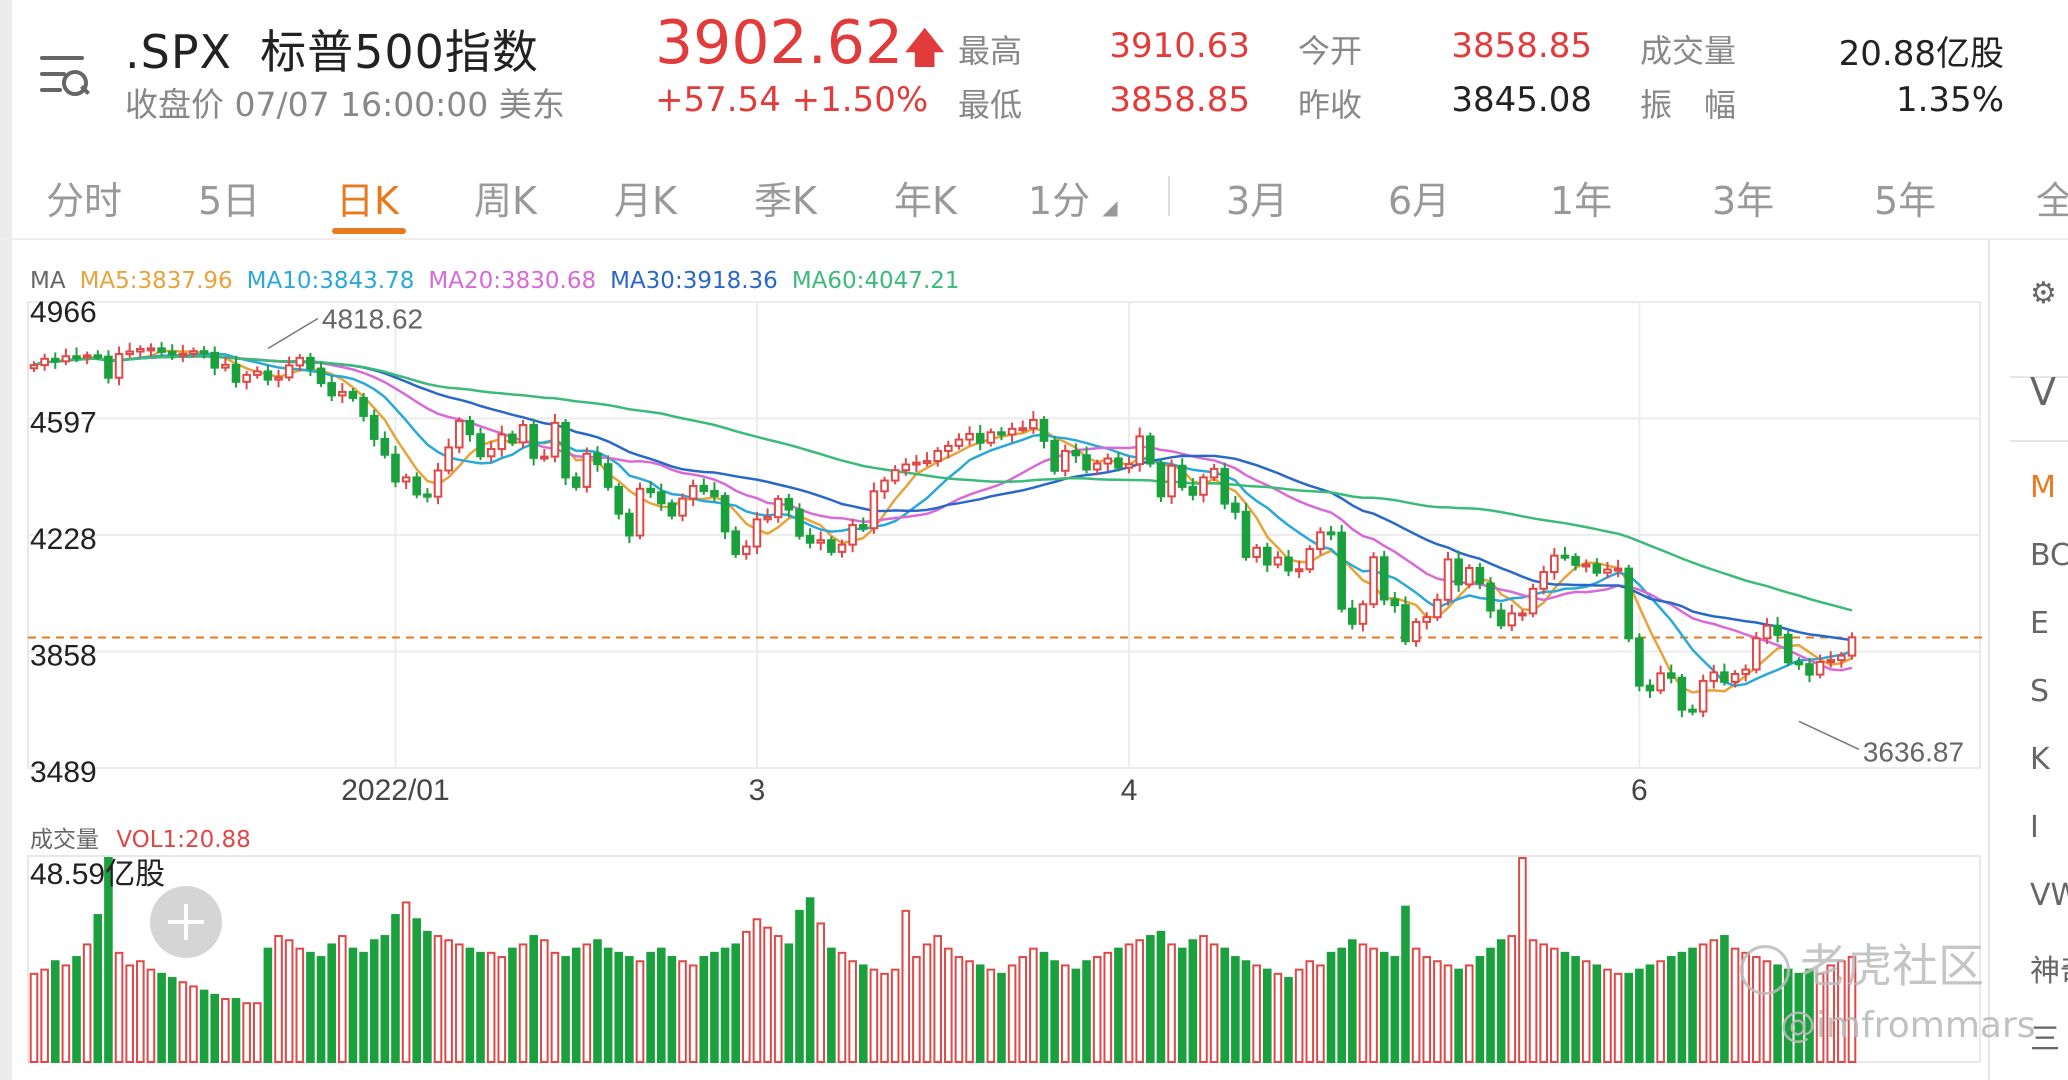 Image resolution: width=2068 pixels, height=1080 pixels. Describe the element at coordinates (645, 201) in the screenshot. I see `tab-monthly-k: 月K` at that location.